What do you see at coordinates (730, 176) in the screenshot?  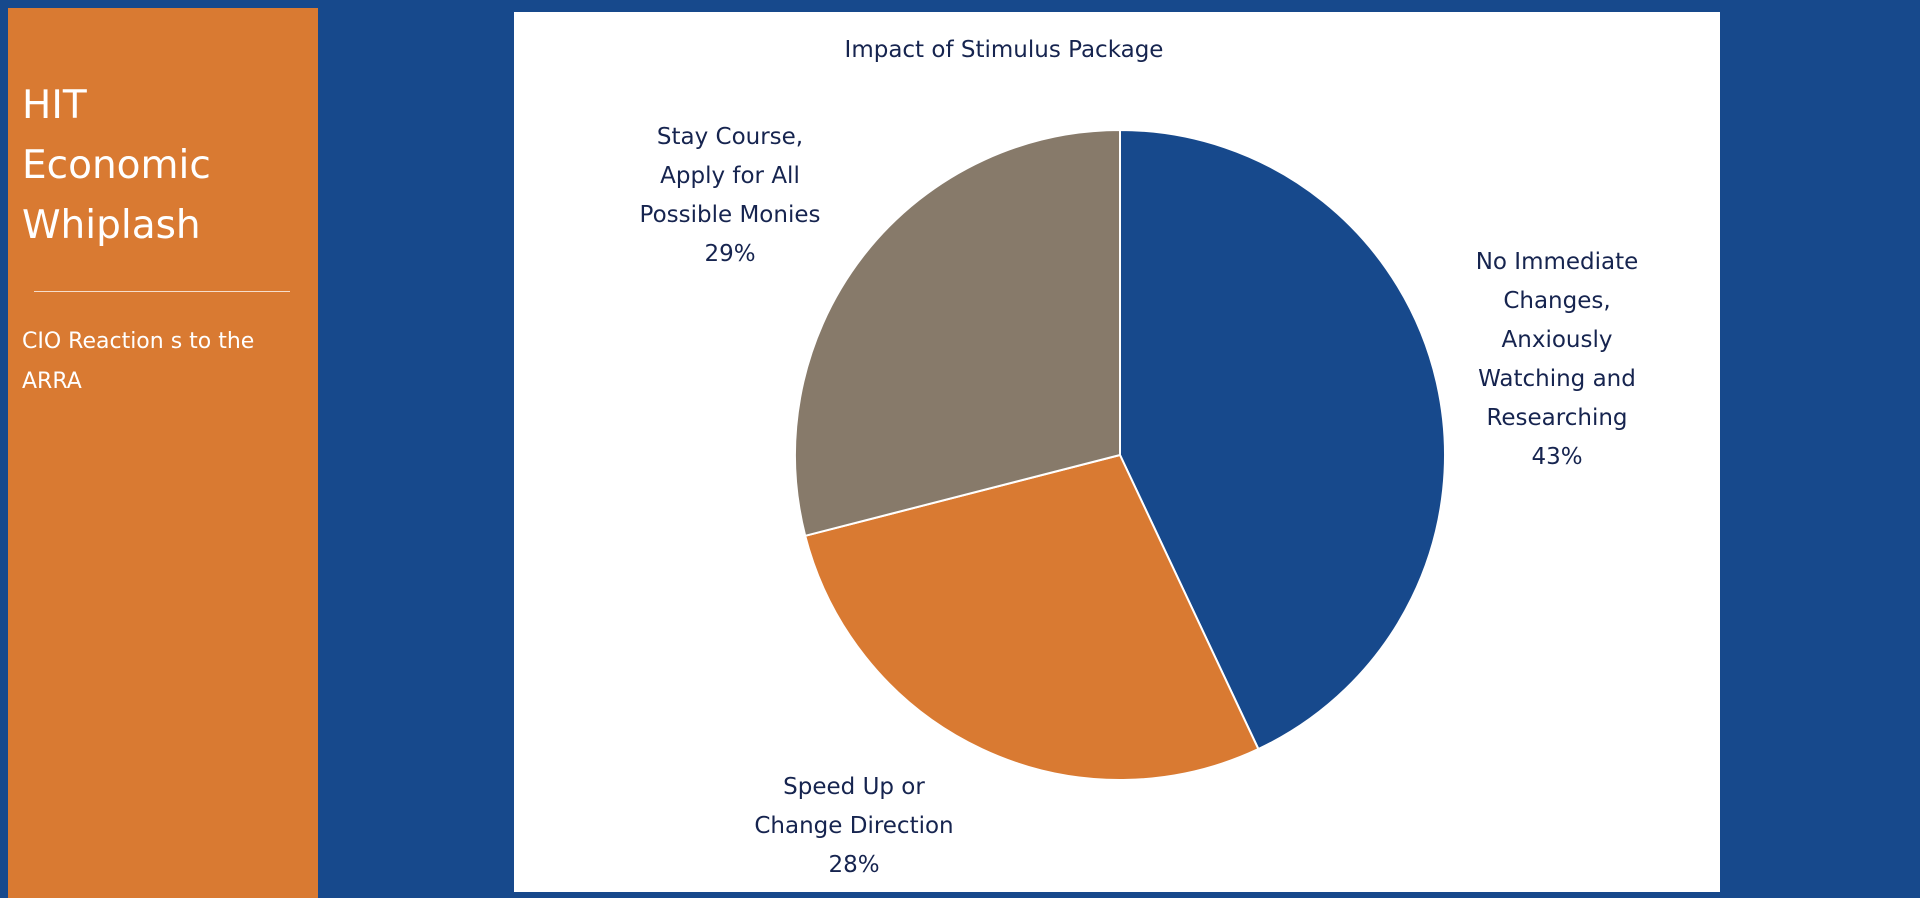 I see `slice-label-line: Apply for All` at bounding box center [730, 176].